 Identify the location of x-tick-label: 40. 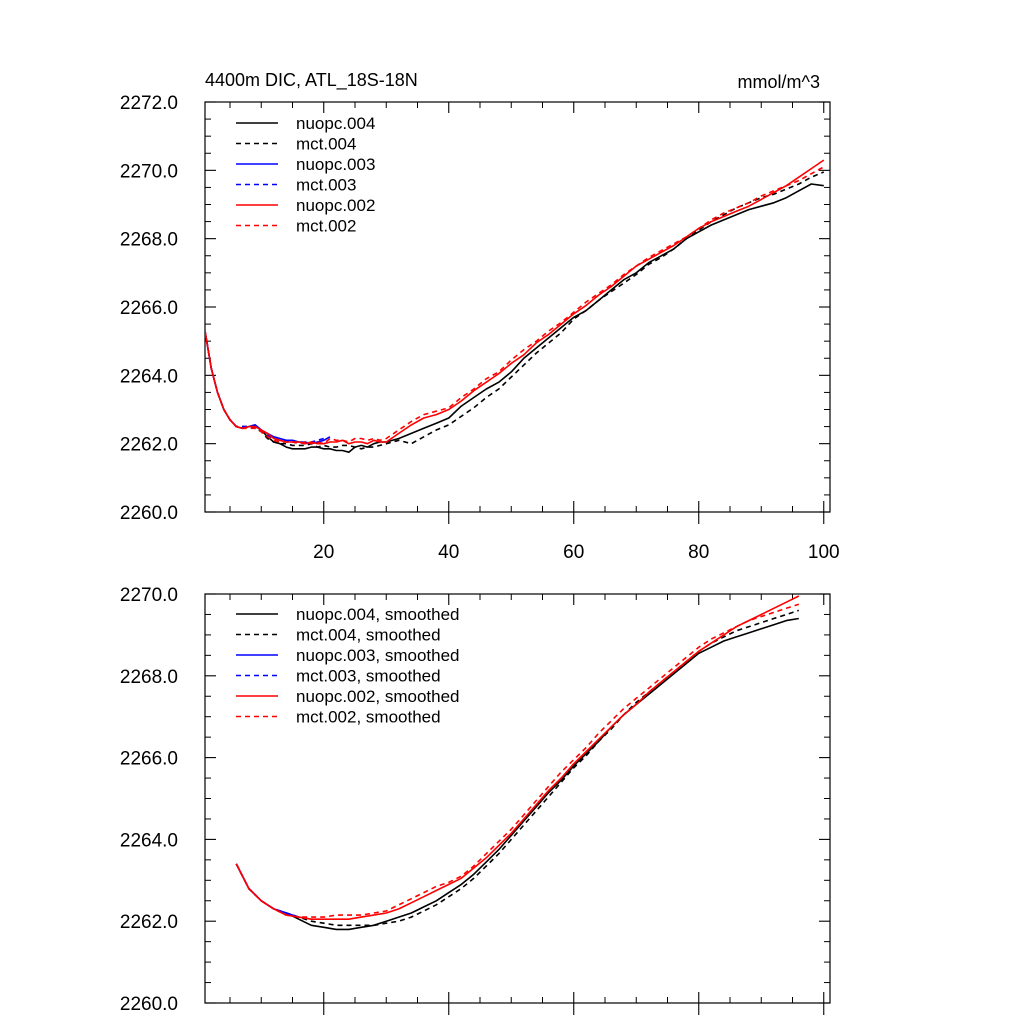
(448, 552).